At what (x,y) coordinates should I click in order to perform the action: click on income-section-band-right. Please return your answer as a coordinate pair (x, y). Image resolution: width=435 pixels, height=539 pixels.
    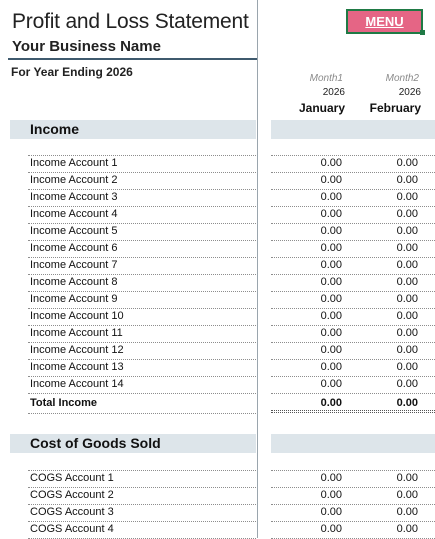
    Looking at the image, I should click on (353, 129).